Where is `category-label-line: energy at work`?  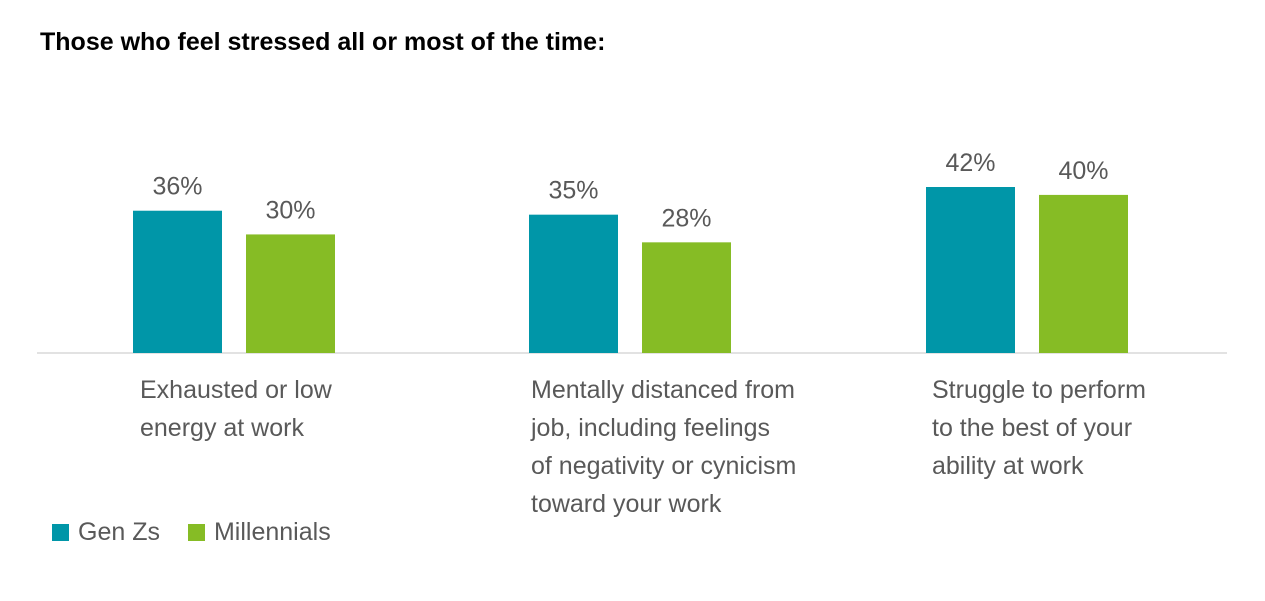 category-label-line: energy at work is located at coordinates (222, 428).